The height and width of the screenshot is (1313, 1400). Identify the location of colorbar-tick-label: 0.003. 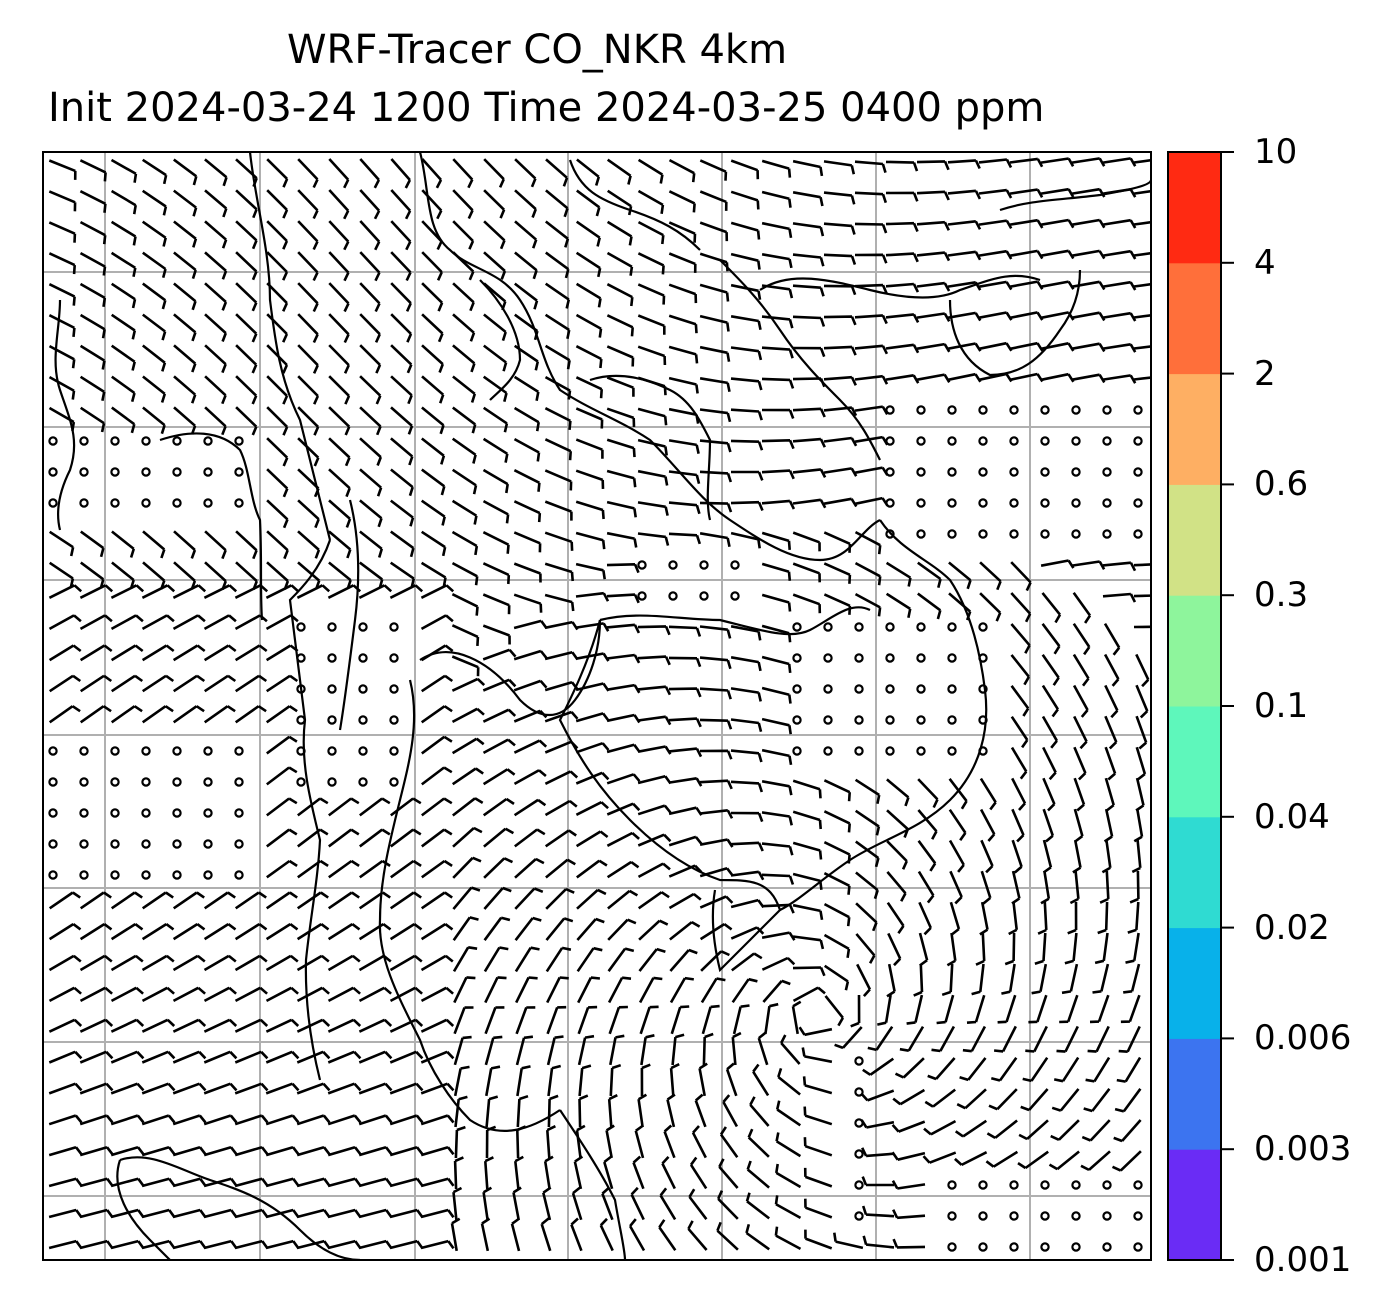
(1303, 1149).